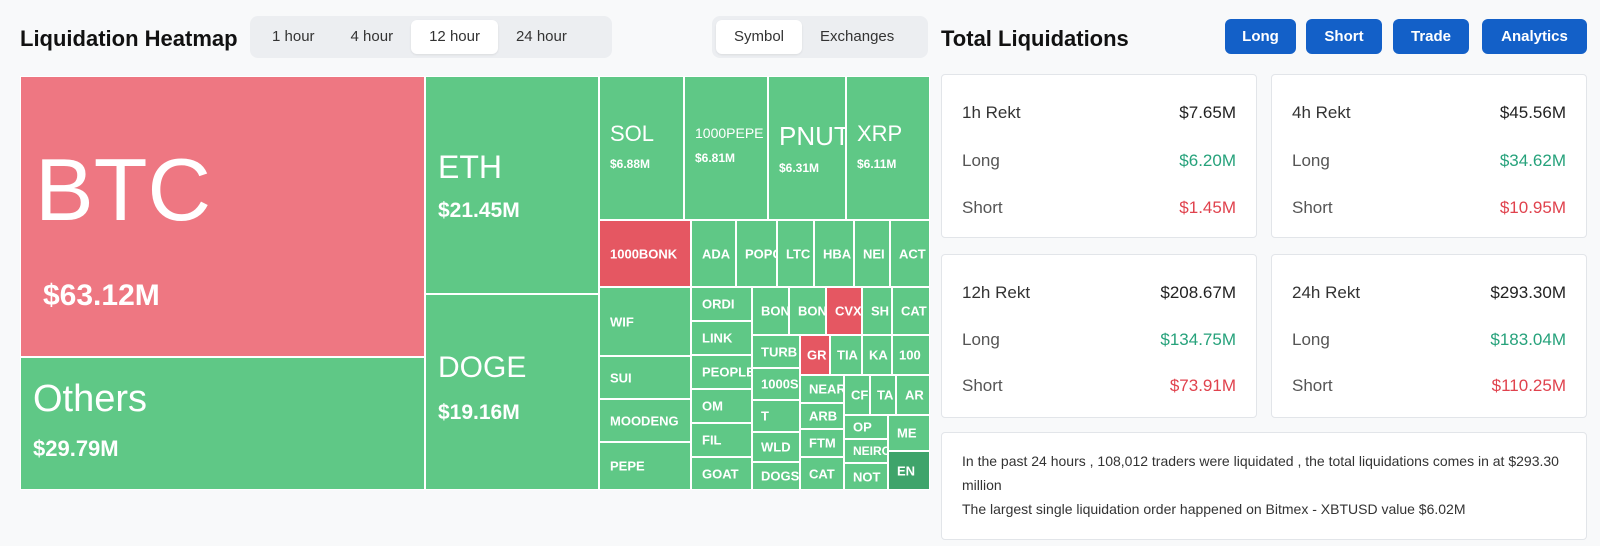 Image resolution: width=1600 pixels, height=546 pixels. Describe the element at coordinates (822, 389) in the screenshot. I see `tile-near: NEAR` at that location.